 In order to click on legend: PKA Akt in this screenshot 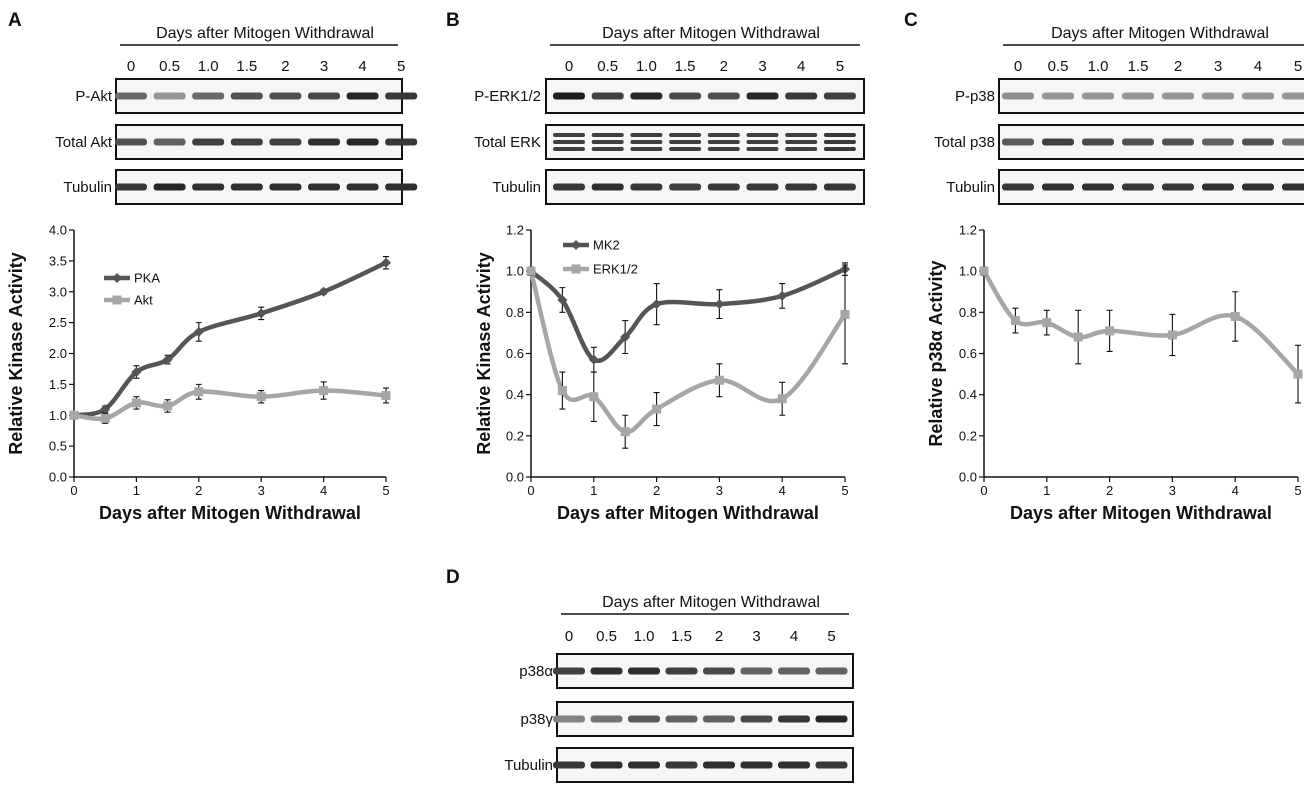, I will do `click(132, 289)`.